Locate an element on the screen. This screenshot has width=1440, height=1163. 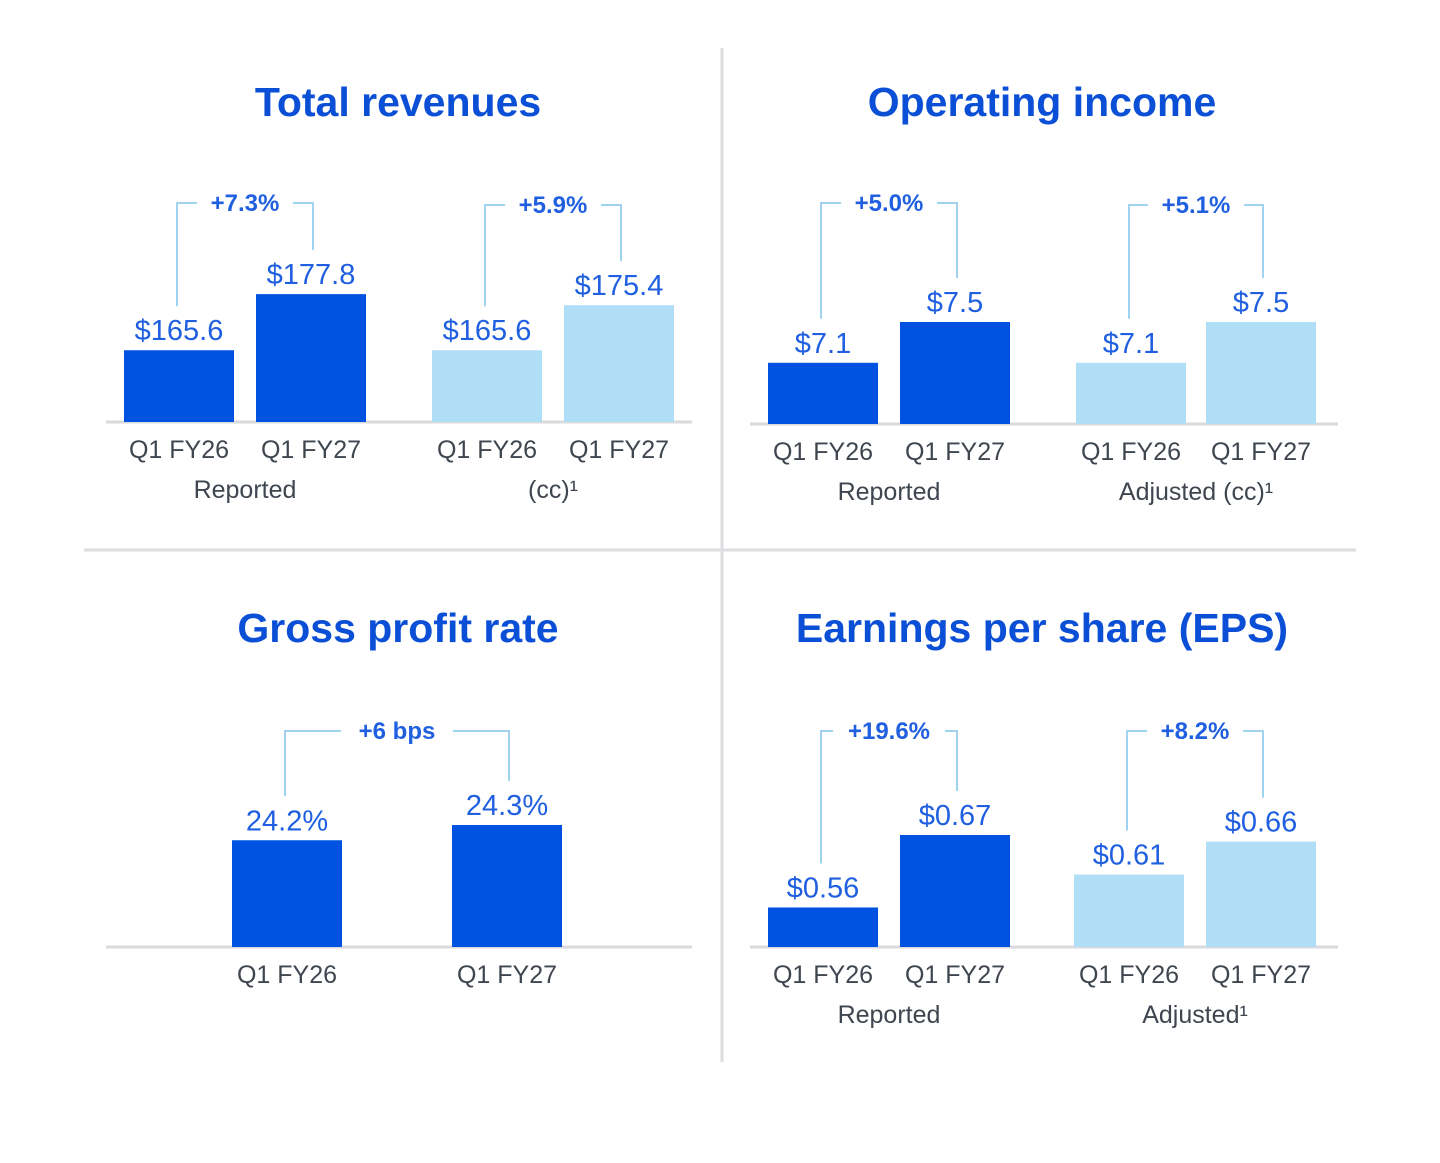
panel-title: Gross profit rate is located at coordinates (397, 628).